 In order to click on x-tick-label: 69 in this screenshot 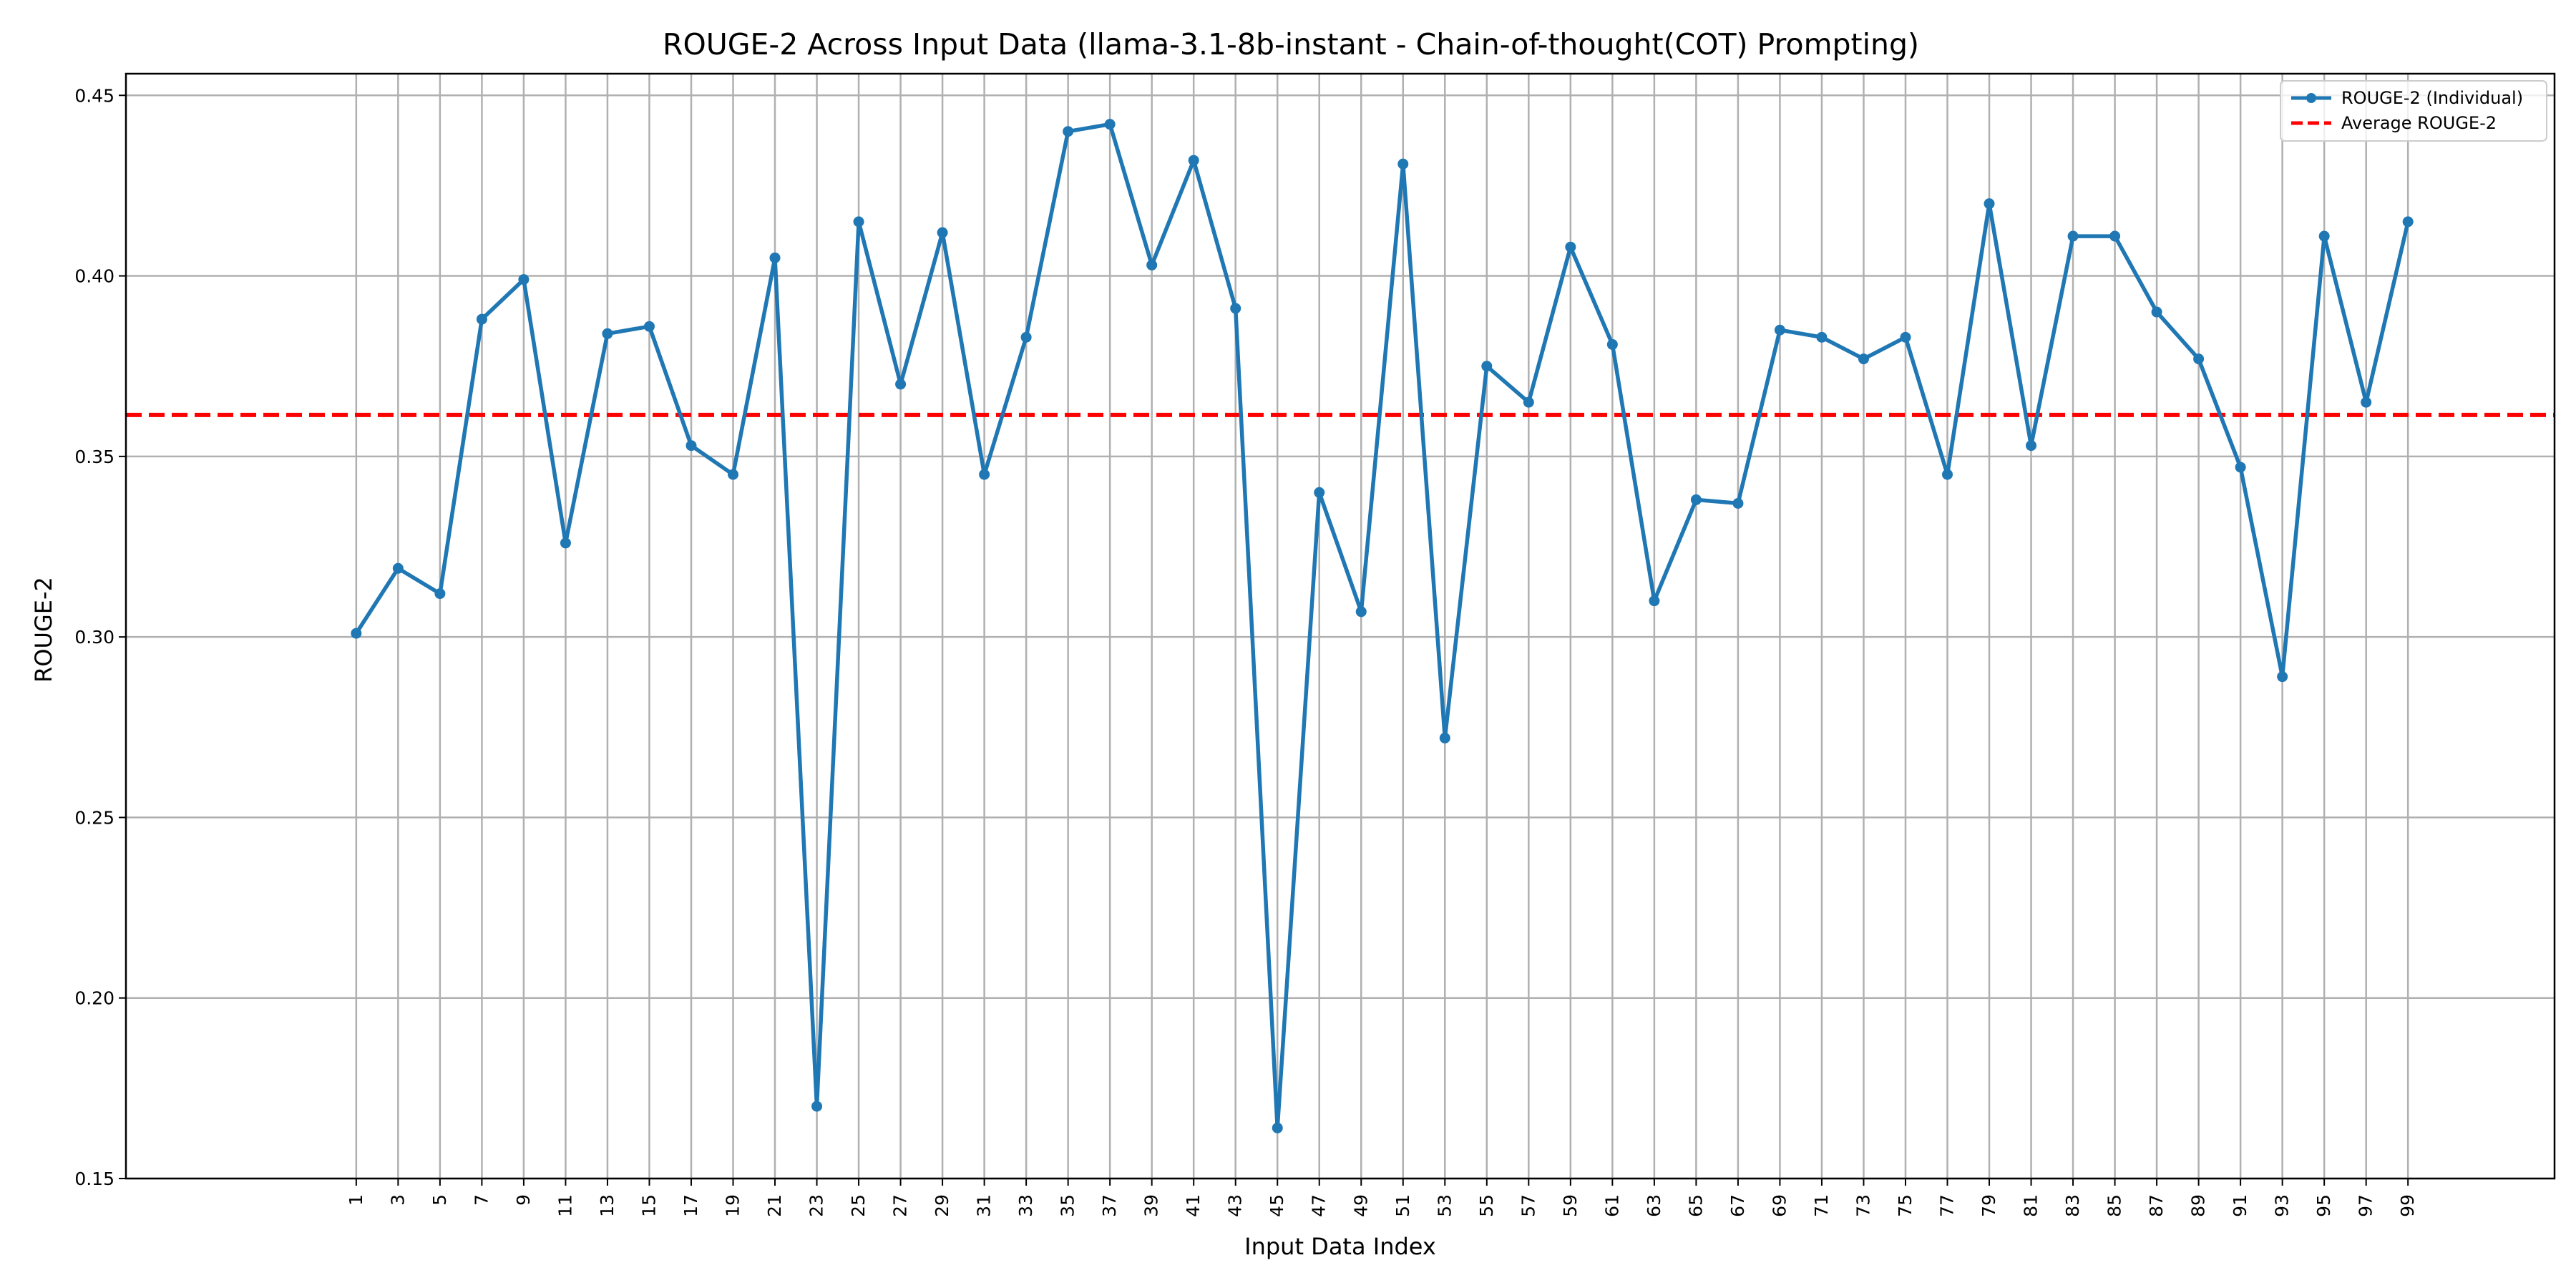, I will do `click(1779, 1205)`.